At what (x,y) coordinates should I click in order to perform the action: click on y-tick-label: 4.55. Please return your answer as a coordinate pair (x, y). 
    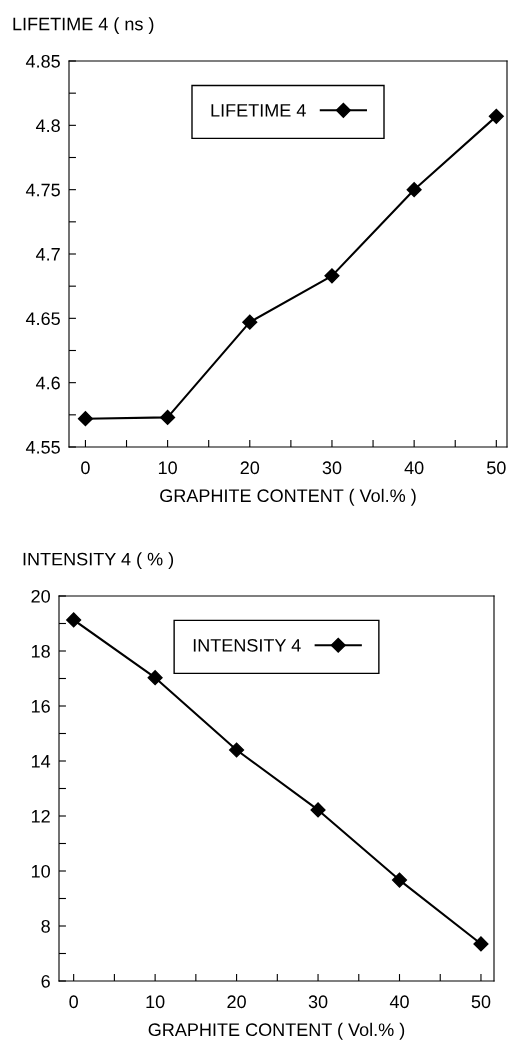
    Looking at the image, I should click on (42, 447).